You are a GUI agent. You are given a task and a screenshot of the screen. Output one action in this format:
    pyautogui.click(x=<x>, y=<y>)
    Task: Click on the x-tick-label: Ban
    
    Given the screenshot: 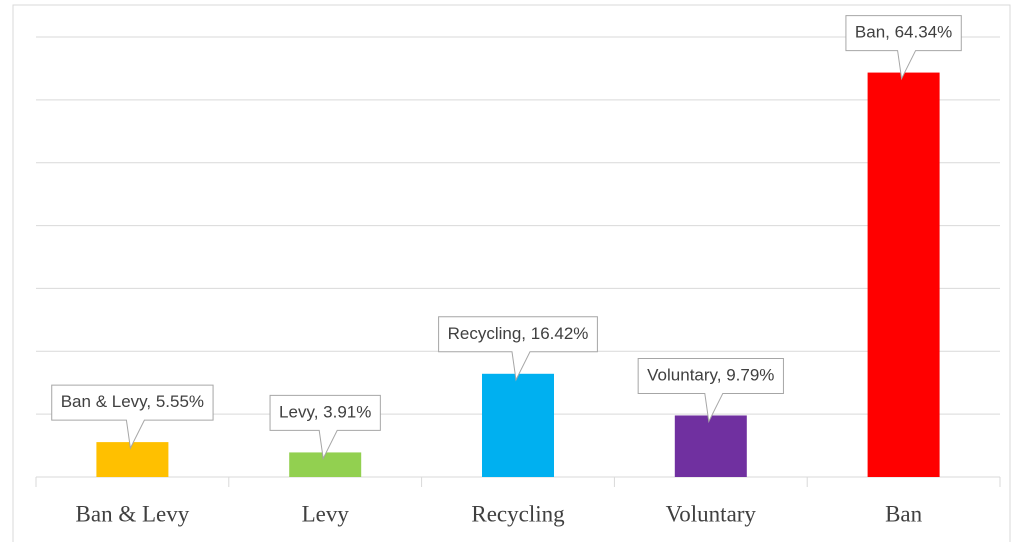 What is the action you would take?
    pyautogui.click(x=904, y=513)
    